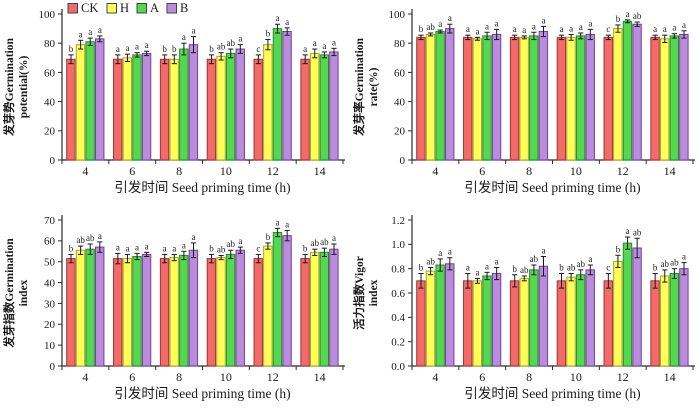  What do you see at coordinates (85, 171) in the screenshot?
I see `x-tick-label: 4` at bounding box center [85, 171].